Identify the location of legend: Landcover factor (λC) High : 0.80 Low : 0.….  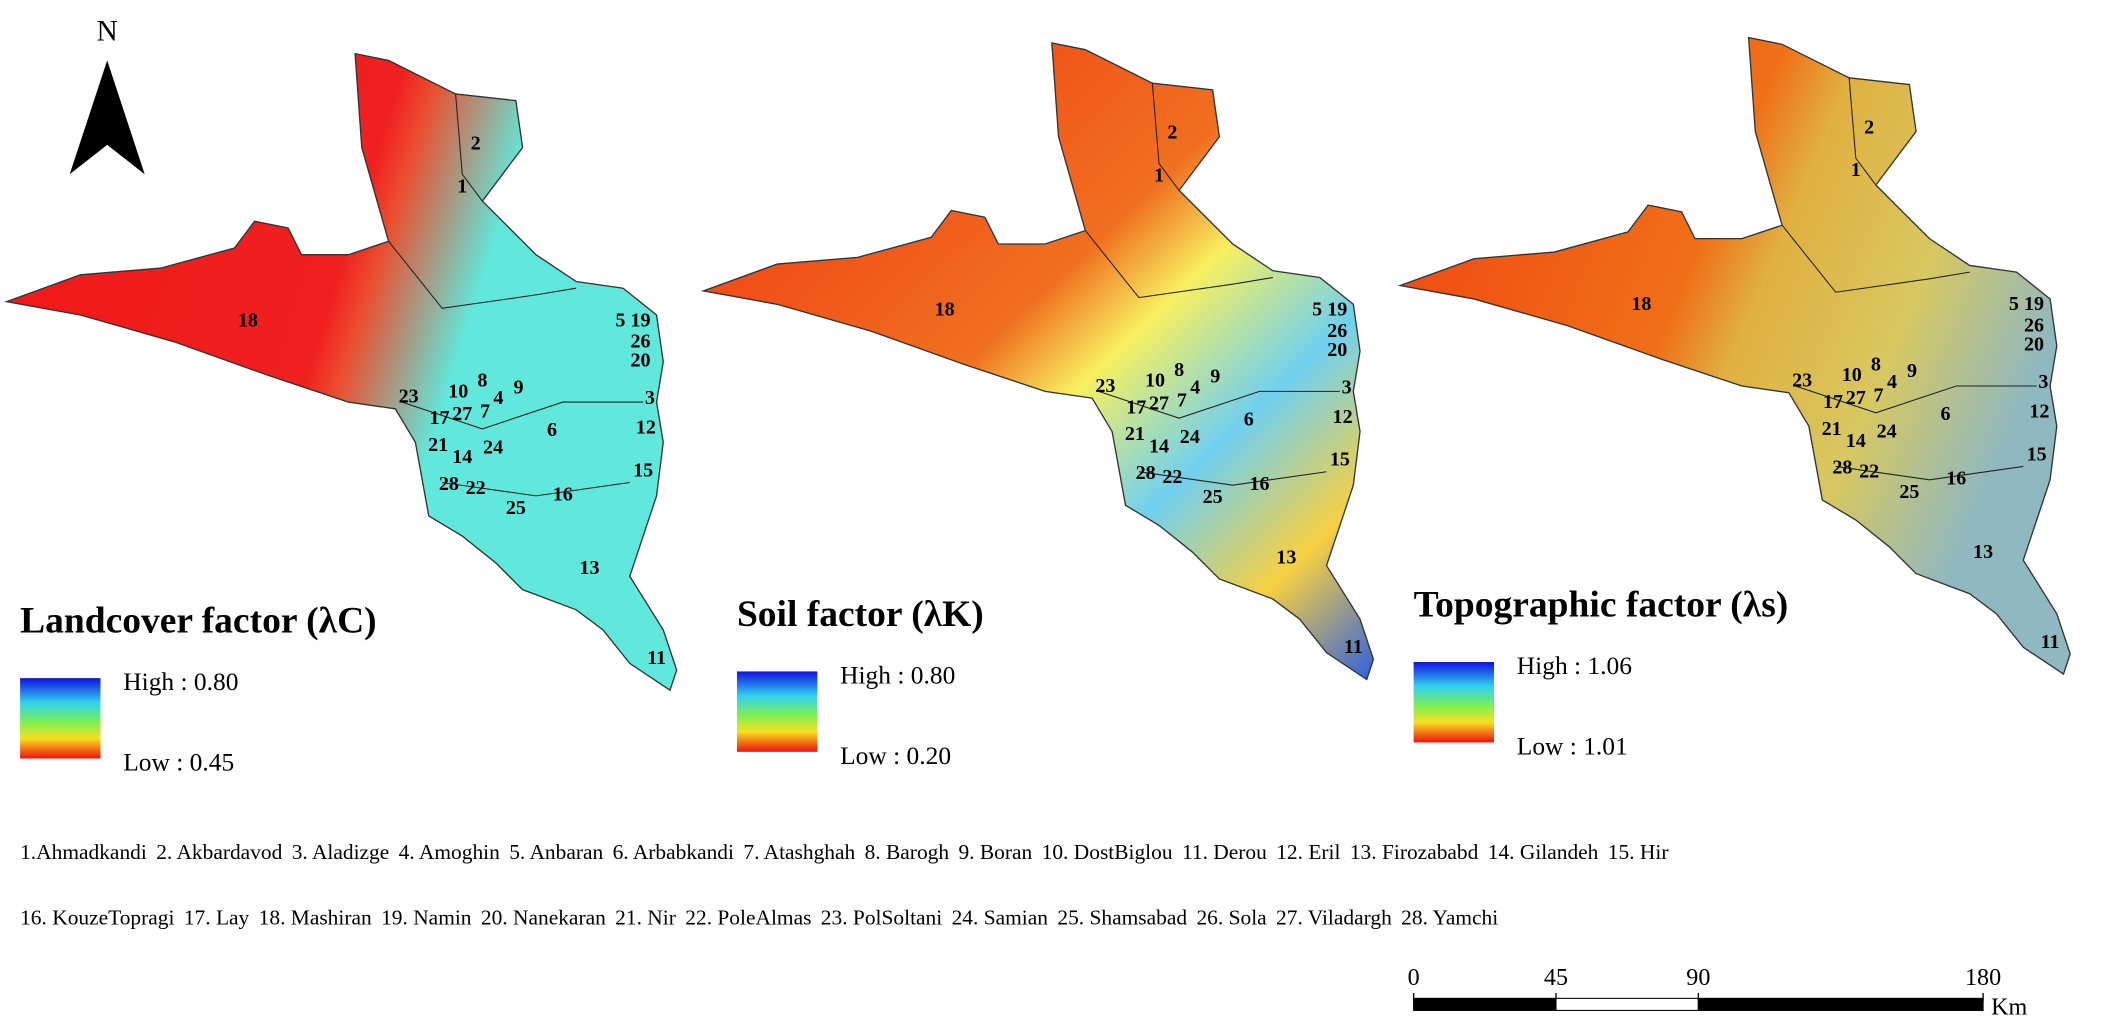
(198, 689).